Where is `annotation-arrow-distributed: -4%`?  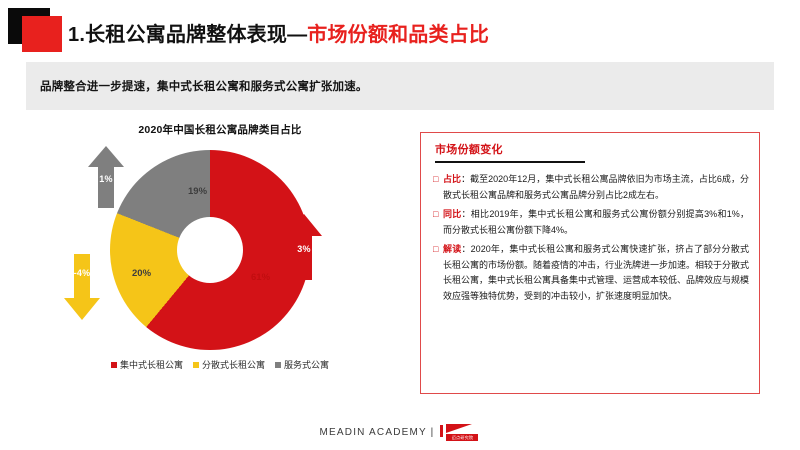 annotation-arrow-distributed: -4% is located at coordinates (82, 287).